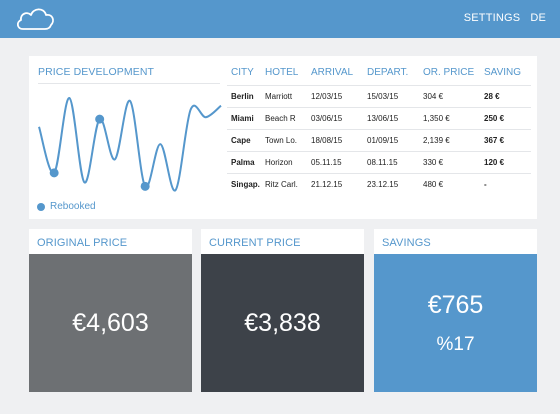  What do you see at coordinates (455, 344) in the screenshot?
I see `savings-percent: %17` at bounding box center [455, 344].